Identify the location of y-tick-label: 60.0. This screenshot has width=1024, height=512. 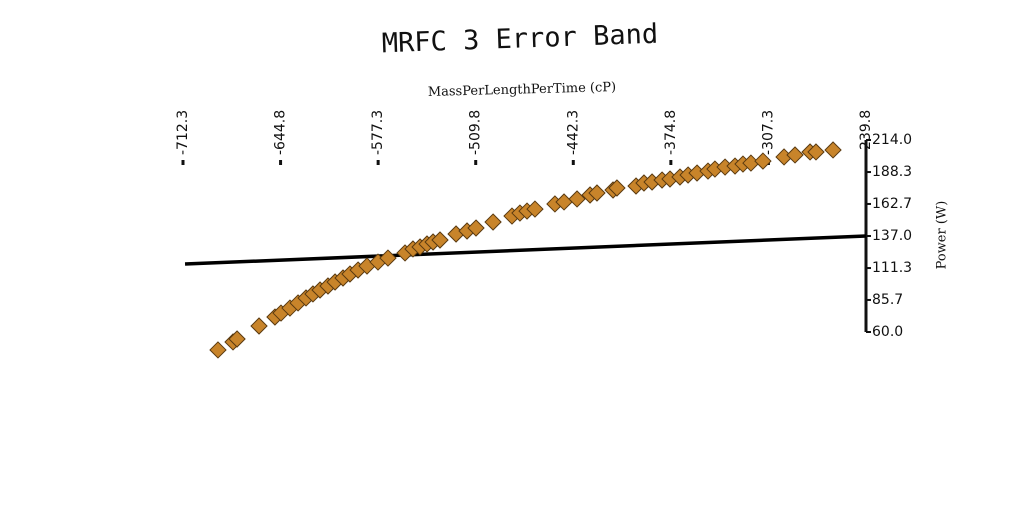
(887, 332).